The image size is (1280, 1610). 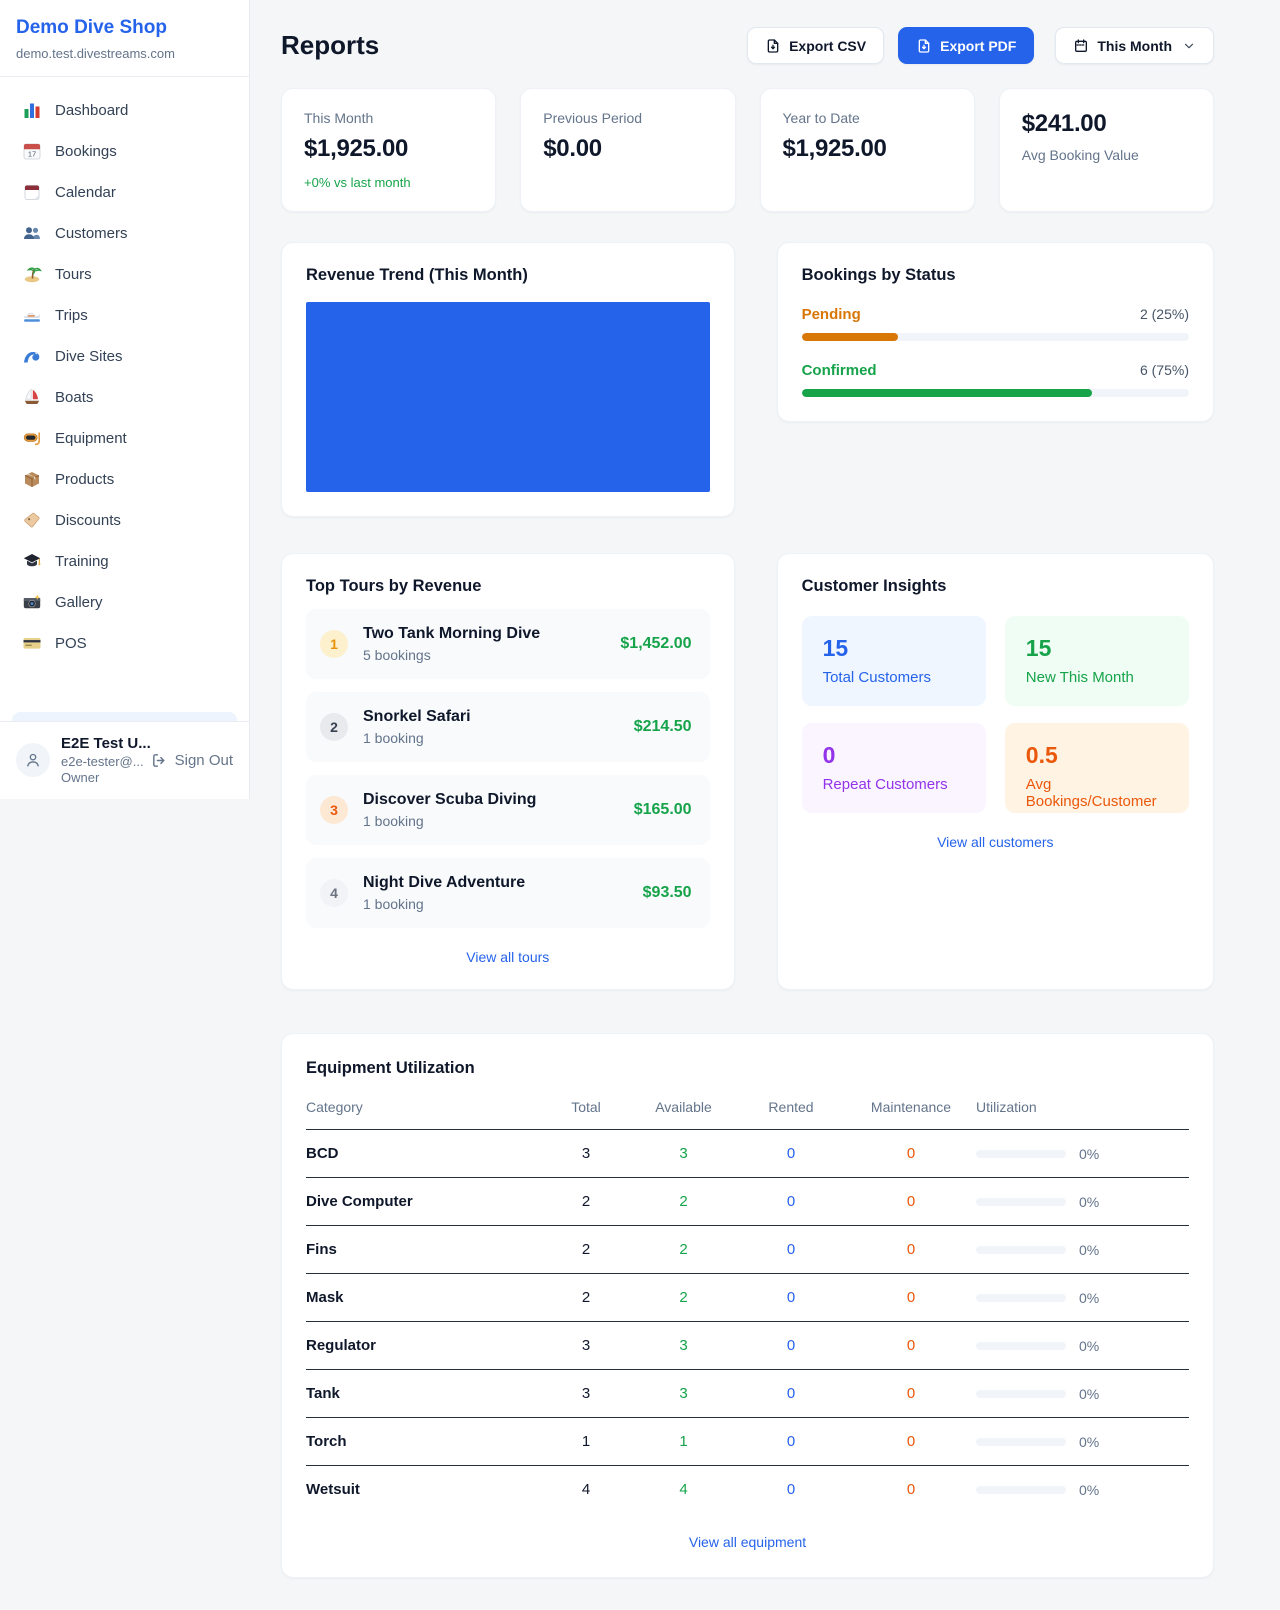 I want to click on bookings-by-status-title: Bookings by Status, so click(x=878, y=275).